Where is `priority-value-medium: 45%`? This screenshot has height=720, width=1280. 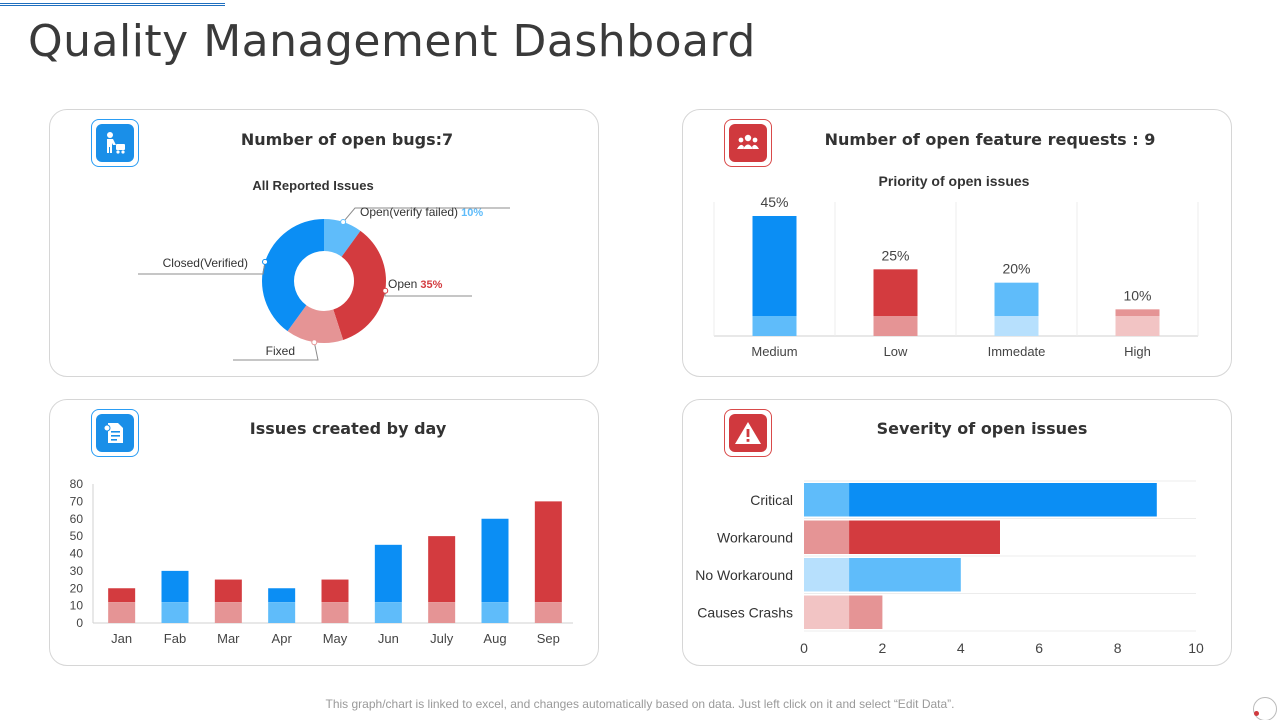 priority-value-medium: 45% is located at coordinates (774, 202).